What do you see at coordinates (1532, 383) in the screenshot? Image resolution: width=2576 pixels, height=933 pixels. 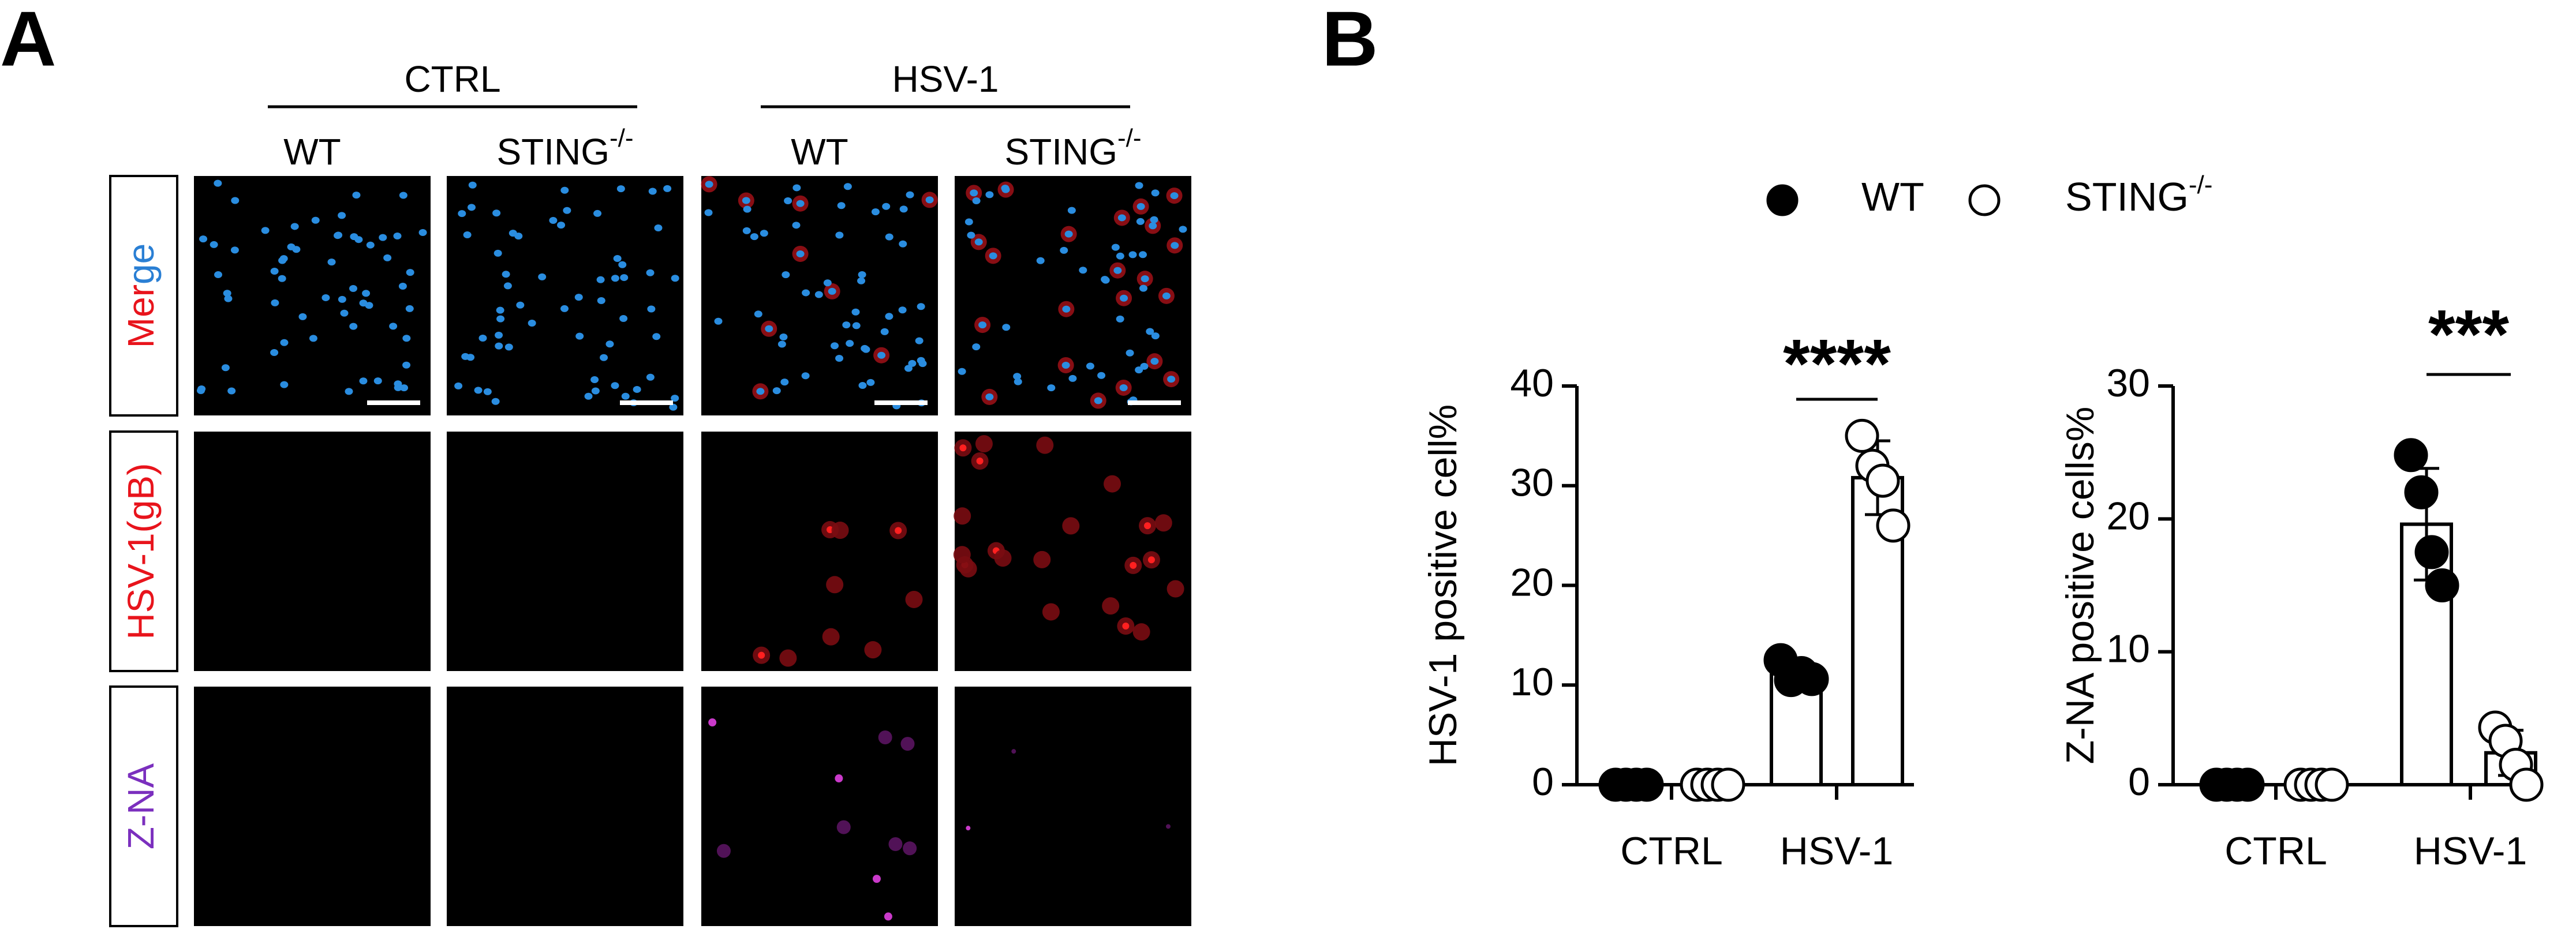 I see `y-tick-label: 40` at bounding box center [1532, 383].